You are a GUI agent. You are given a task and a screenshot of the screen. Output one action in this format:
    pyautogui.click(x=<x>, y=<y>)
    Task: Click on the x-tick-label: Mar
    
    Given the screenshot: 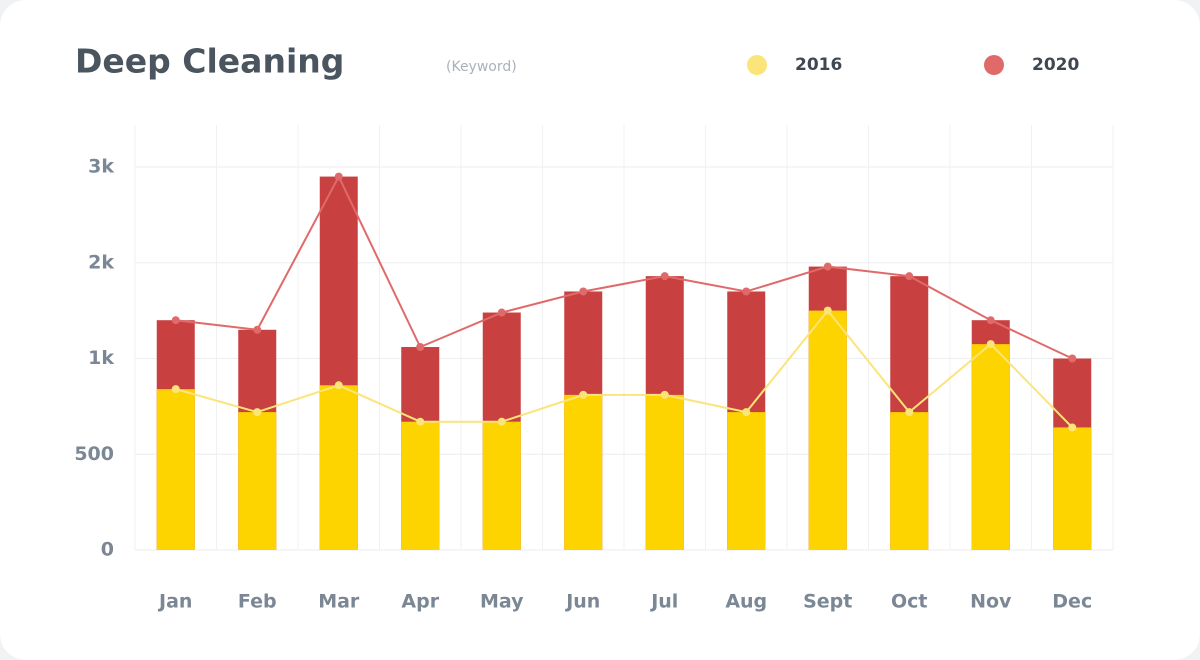 What is the action you would take?
    pyautogui.click(x=339, y=602)
    